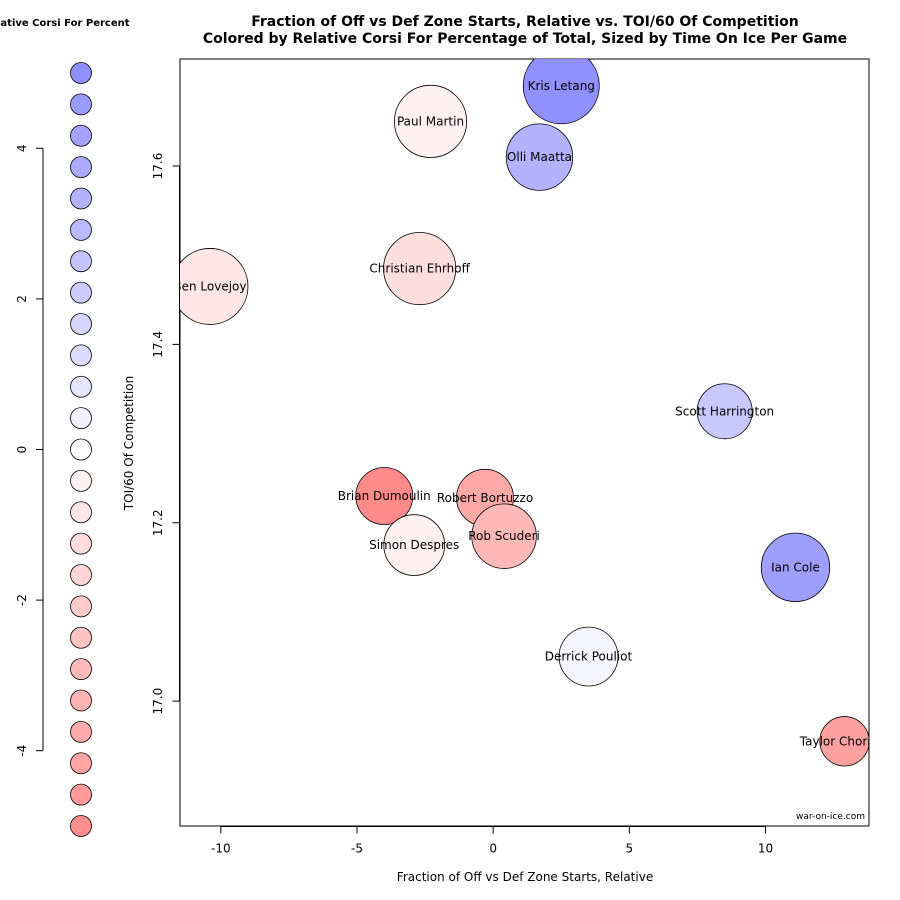 This screenshot has height=900, width=900. Describe the element at coordinates (209, 286) in the screenshot. I see `bubble-label: Ben Lovejoy` at that location.